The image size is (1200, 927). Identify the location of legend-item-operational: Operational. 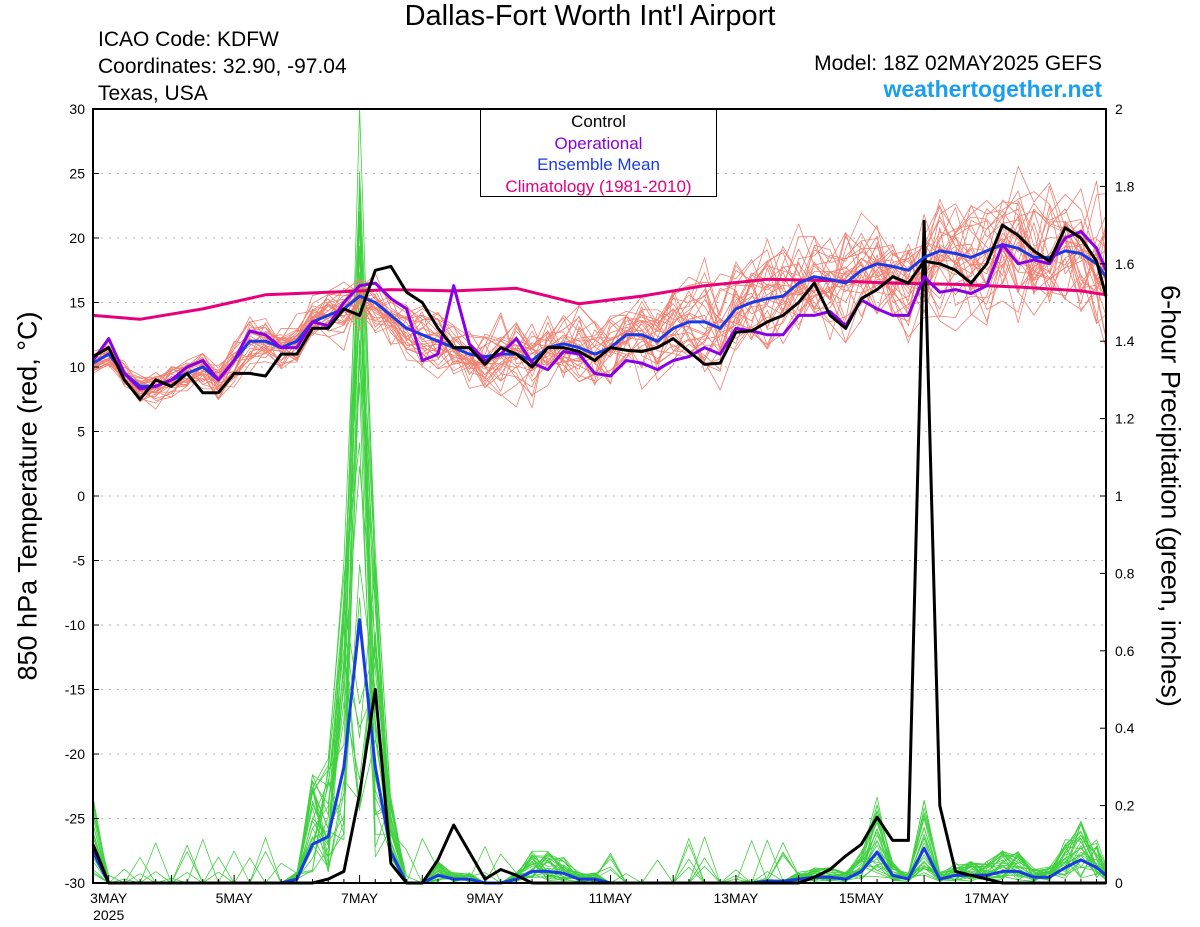
(598, 143).